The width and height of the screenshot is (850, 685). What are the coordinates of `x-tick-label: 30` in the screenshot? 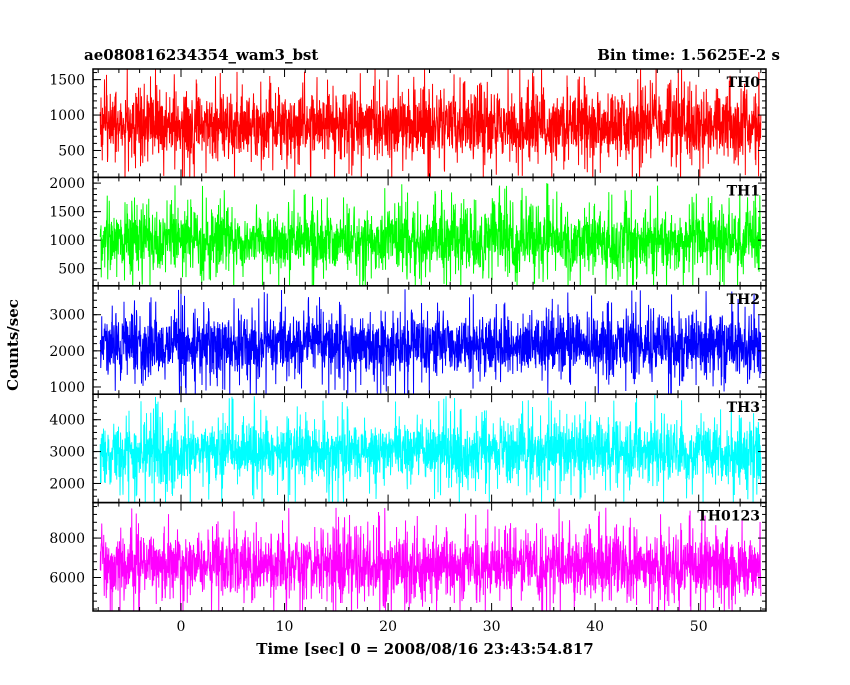 It's located at (492, 627).